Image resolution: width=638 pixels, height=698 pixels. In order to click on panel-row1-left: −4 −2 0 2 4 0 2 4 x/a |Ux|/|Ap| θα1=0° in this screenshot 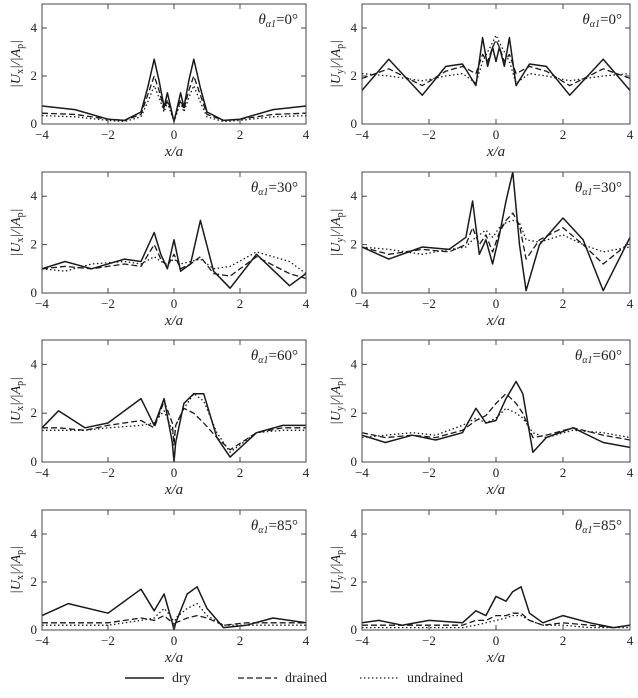, I will do `click(159, 81)`.